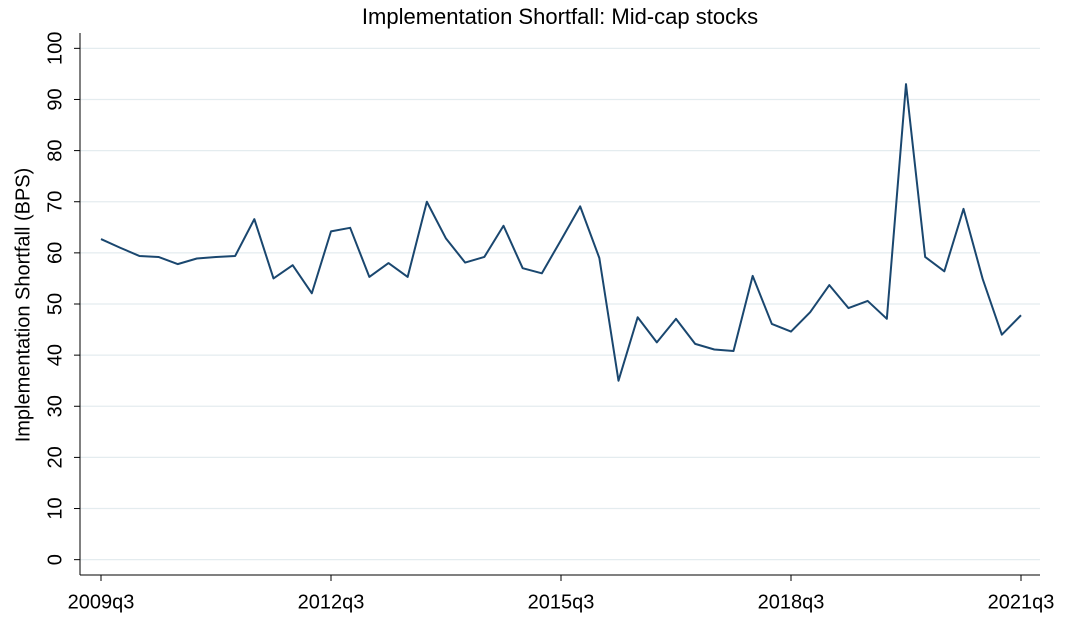 The image size is (1076, 621). What do you see at coordinates (1021, 602) in the screenshot?
I see `x-tick-label: 2021q3` at bounding box center [1021, 602].